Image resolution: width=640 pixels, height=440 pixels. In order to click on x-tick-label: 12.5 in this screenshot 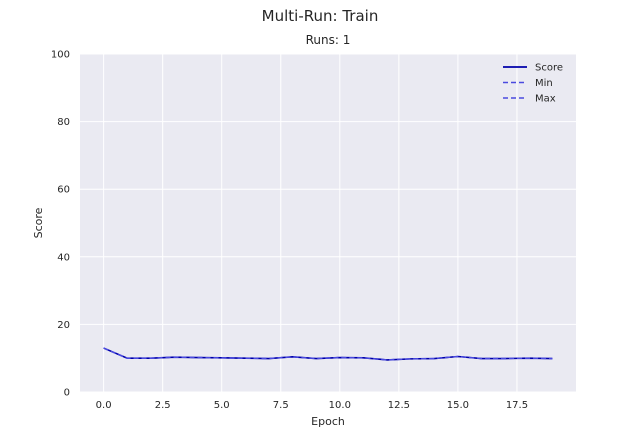, I will do `click(399, 405)`.